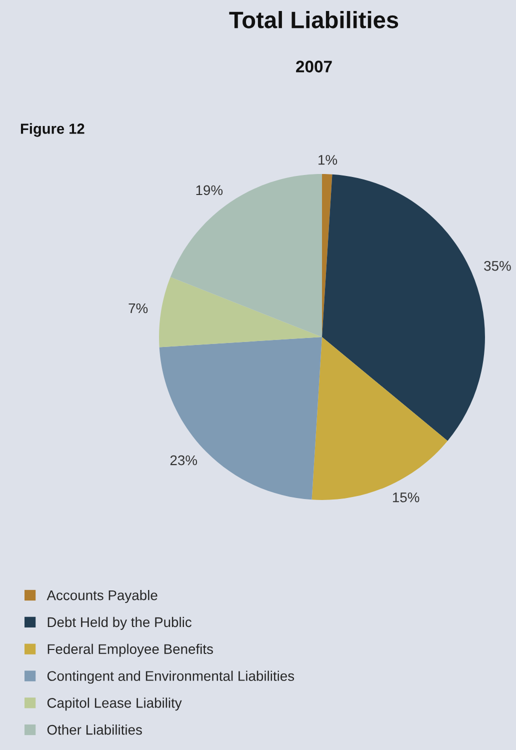  Describe the element at coordinates (209, 190) in the screenshot. I see `data-label: 19%` at that location.